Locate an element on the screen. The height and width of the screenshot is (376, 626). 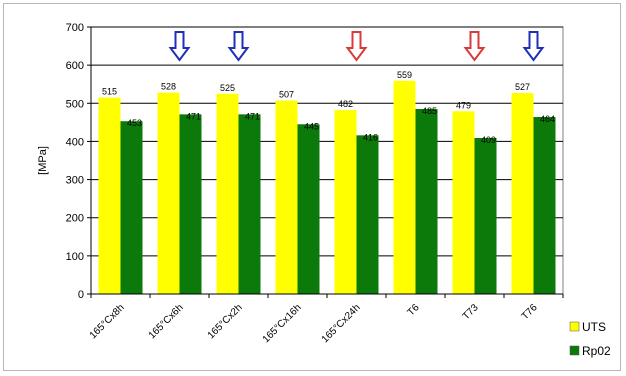
legend-swatch-uts is located at coordinates (574, 326).